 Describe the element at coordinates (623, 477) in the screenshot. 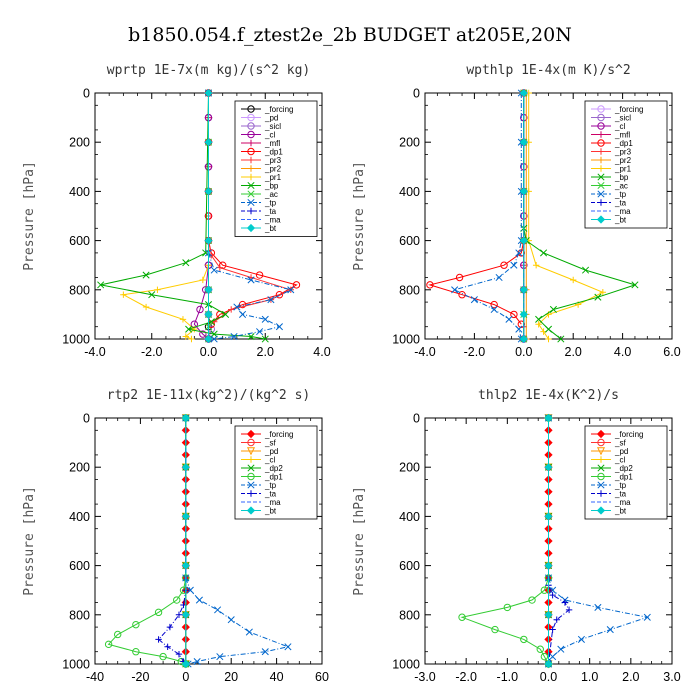

I see `thlp2-legend-label: _dp1` at that location.